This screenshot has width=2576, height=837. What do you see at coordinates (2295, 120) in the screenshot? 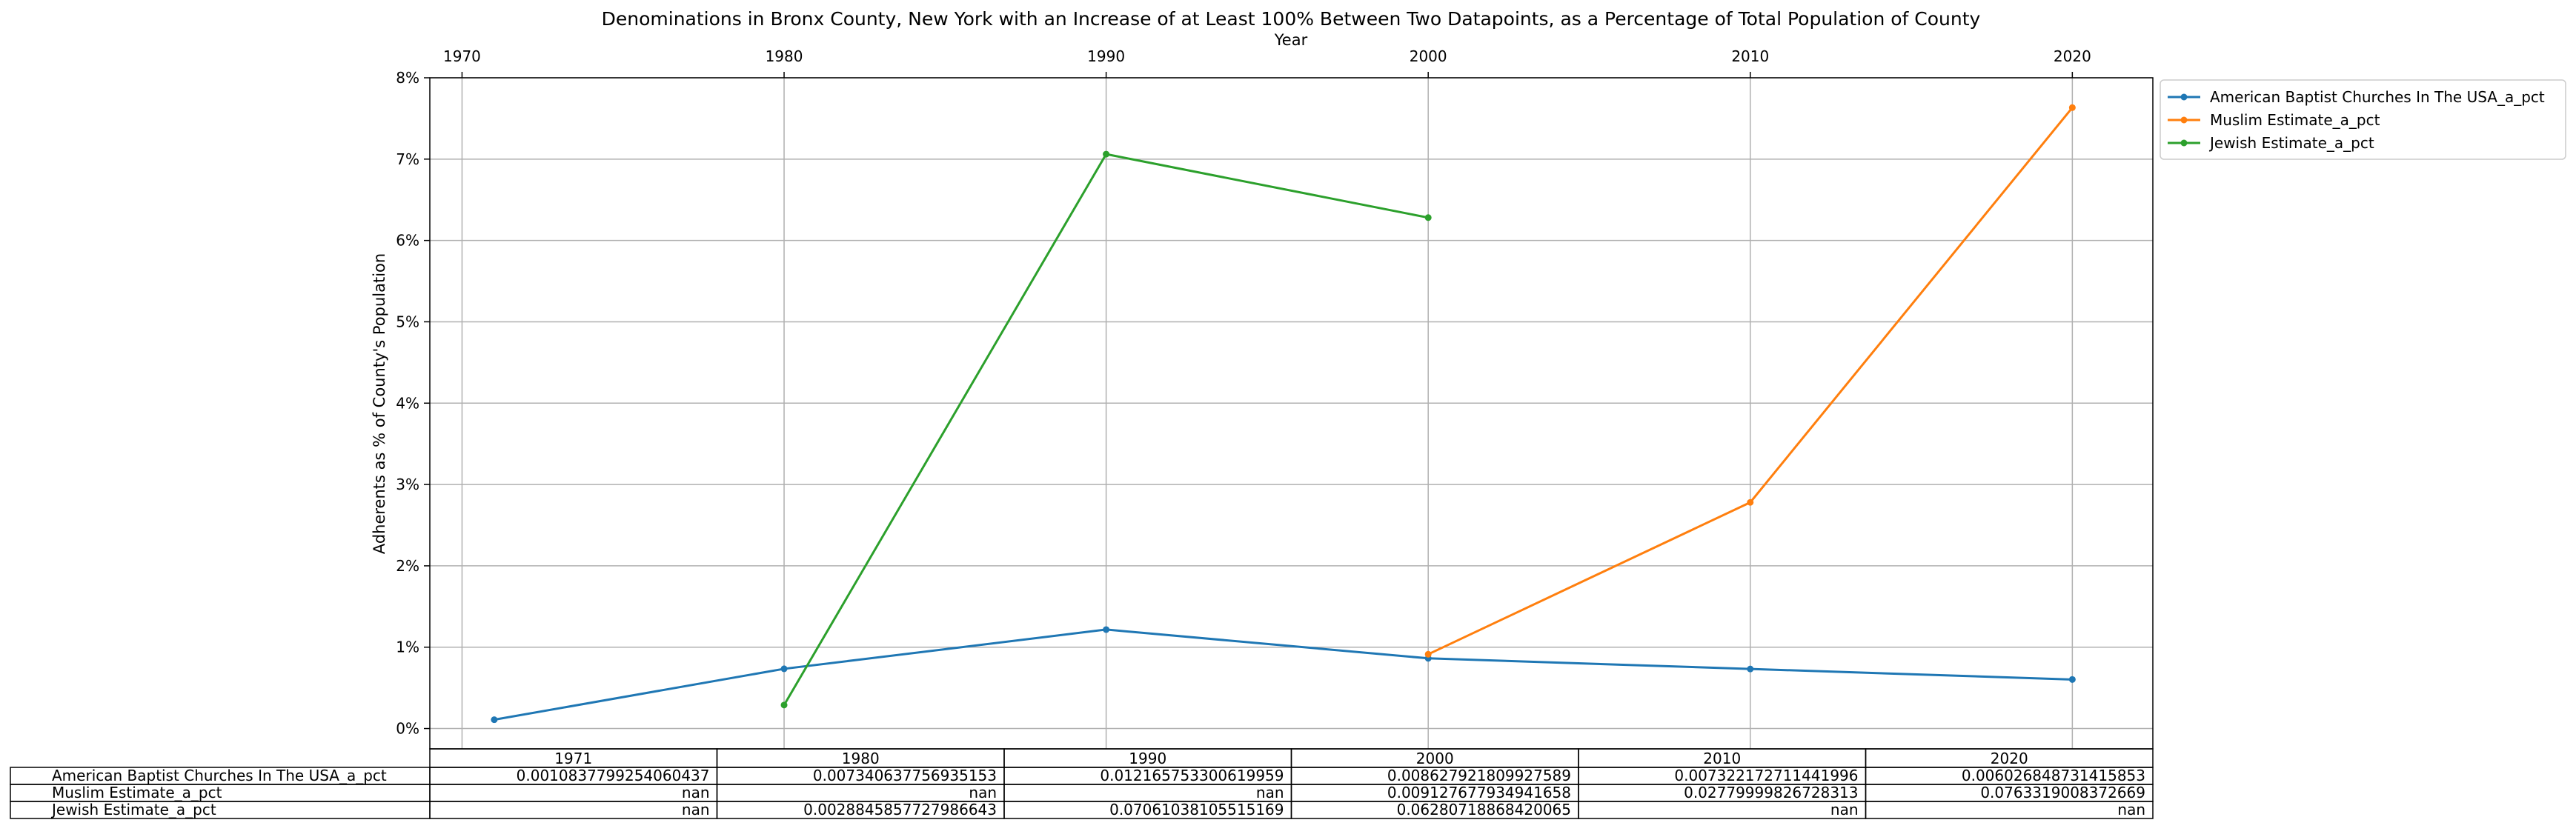
I see `legend-entry-label: Muslim Estimate_a_pct` at bounding box center [2295, 120].